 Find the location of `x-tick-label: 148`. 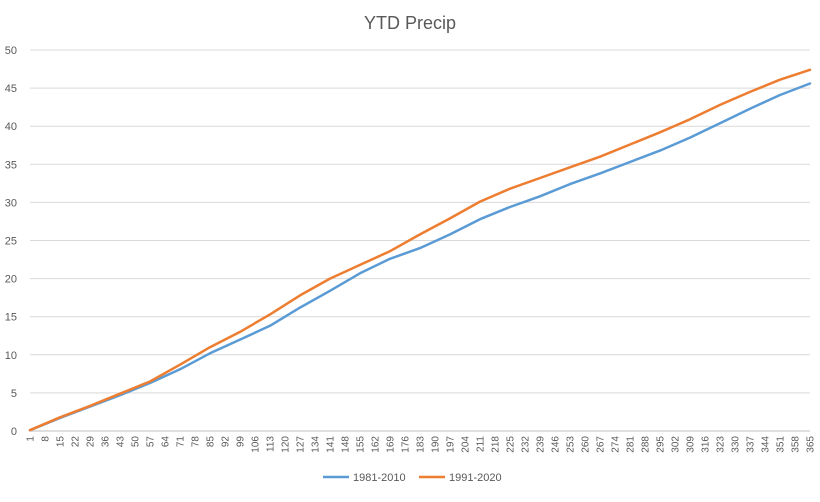

x-tick-label: 148 is located at coordinates (346, 444).